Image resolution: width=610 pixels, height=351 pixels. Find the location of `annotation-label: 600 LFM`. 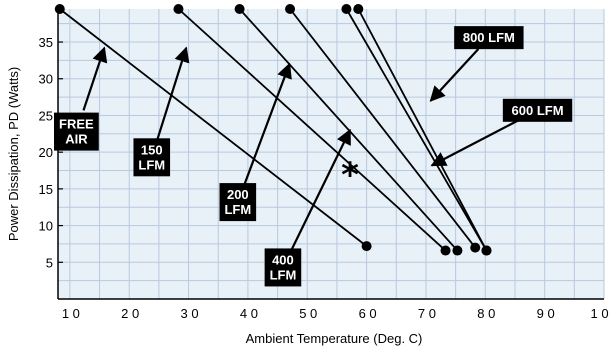

annotation-label: 600 LFM is located at coordinates (538, 110).